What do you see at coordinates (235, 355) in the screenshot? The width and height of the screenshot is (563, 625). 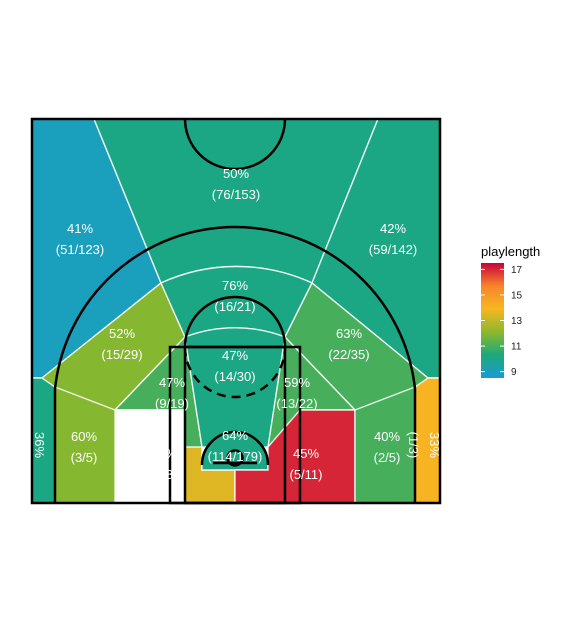 I see `zone-pct-paint-center: 47%` at bounding box center [235, 355].